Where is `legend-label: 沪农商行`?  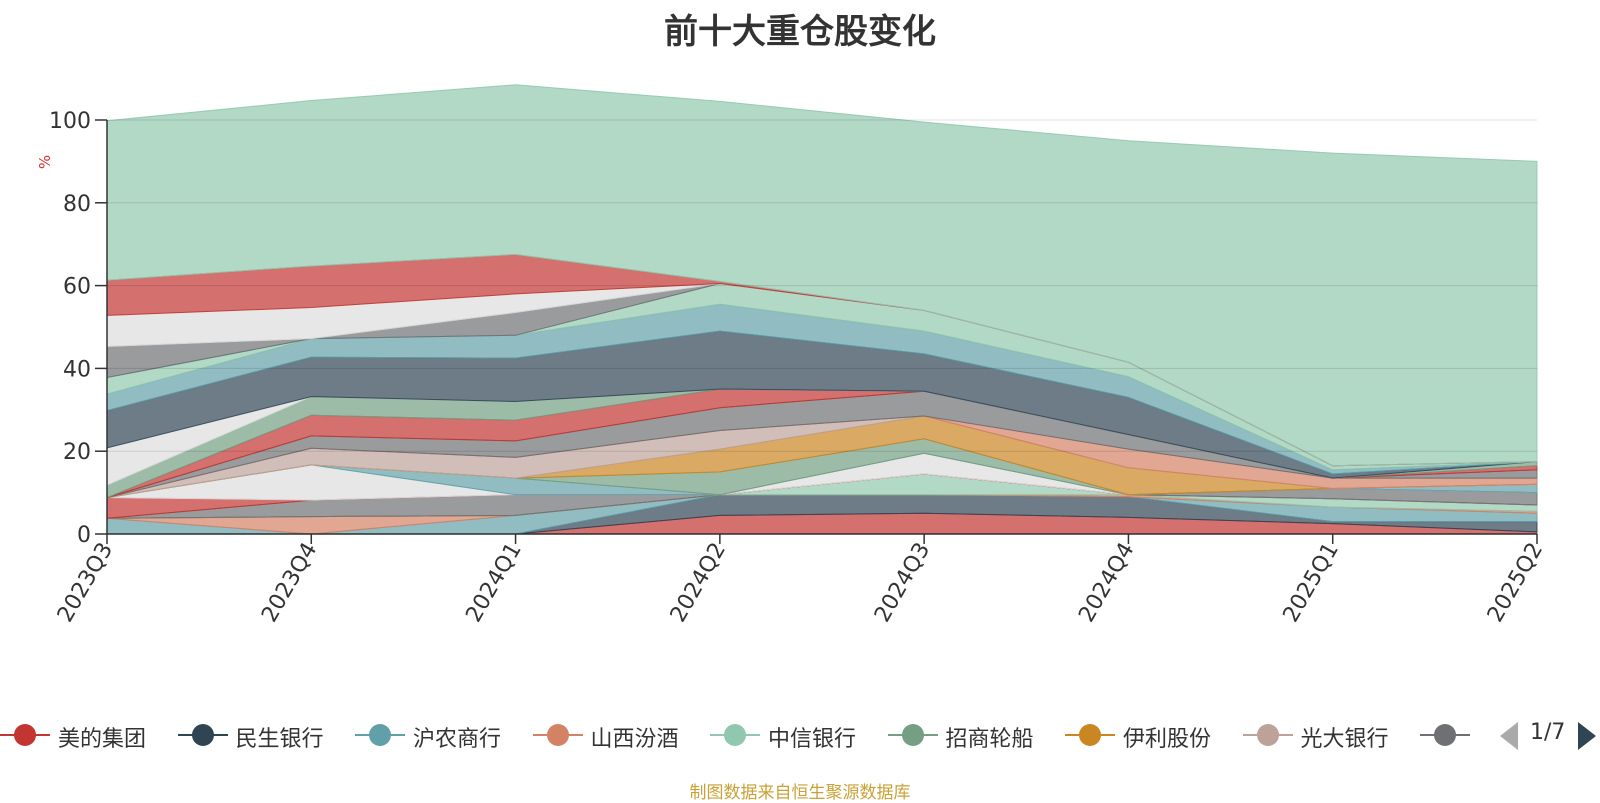 legend-label: 沪农商行 is located at coordinates (457, 739).